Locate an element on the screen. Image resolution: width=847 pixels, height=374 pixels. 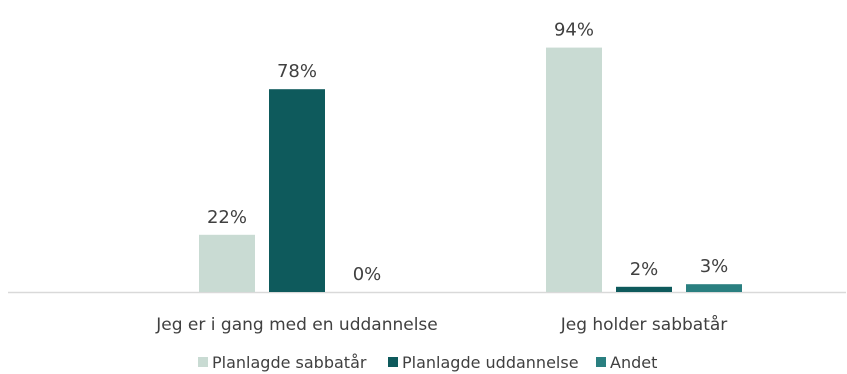
data-label: 3% is located at coordinates (714, 266).